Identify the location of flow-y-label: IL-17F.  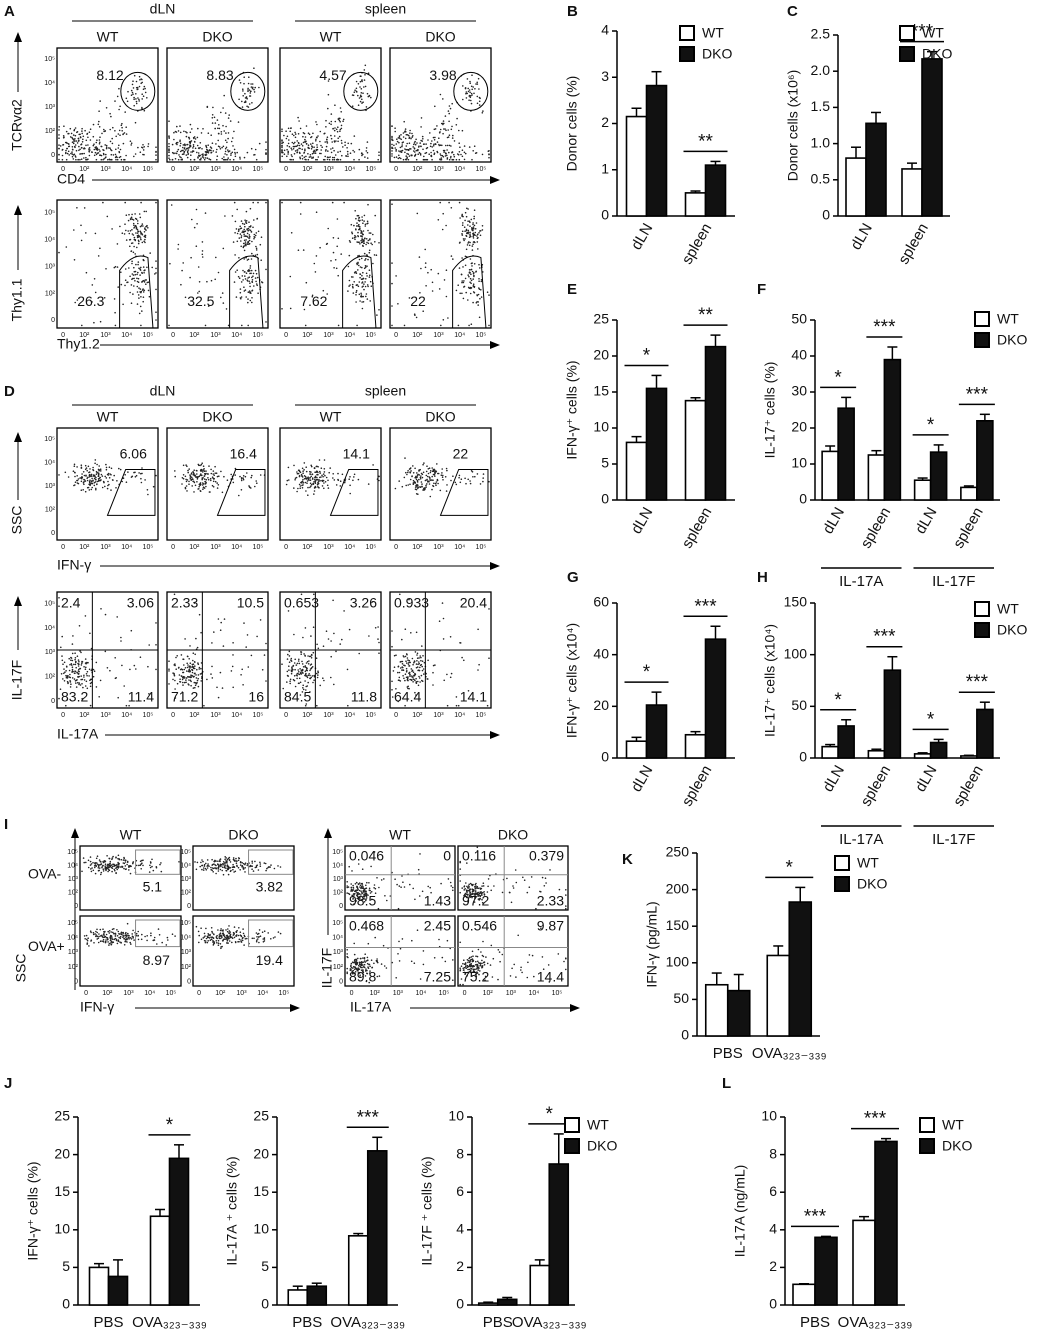
(17, 680).